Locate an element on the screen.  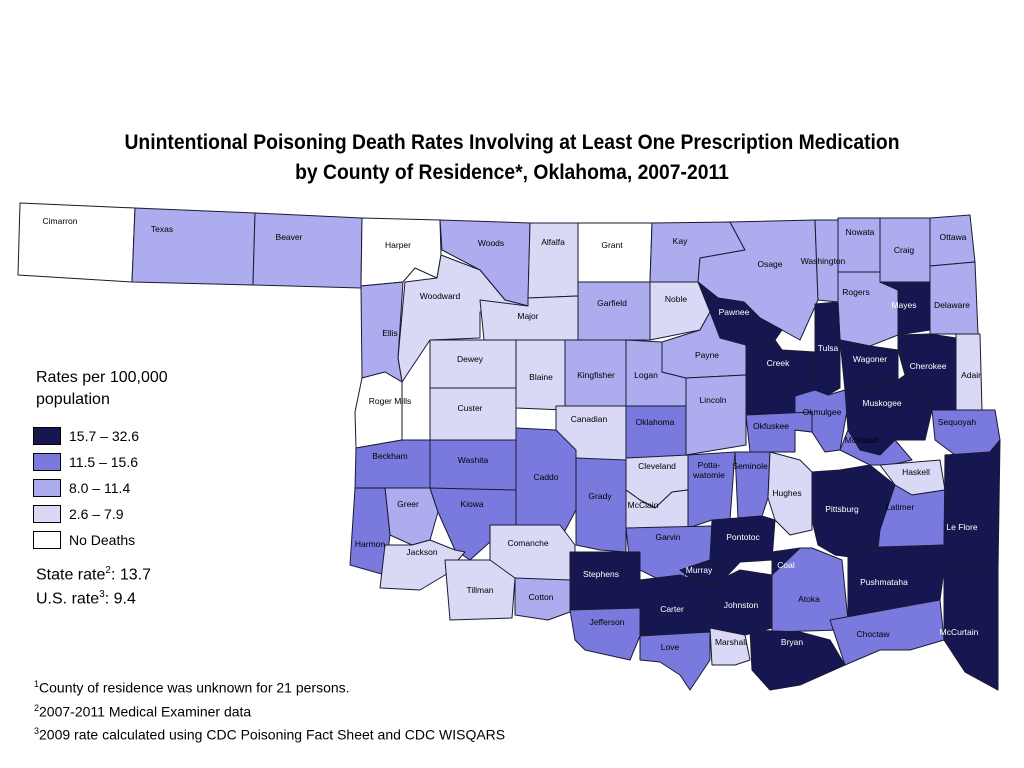
county-bryan is located at coordinates (797, 660).